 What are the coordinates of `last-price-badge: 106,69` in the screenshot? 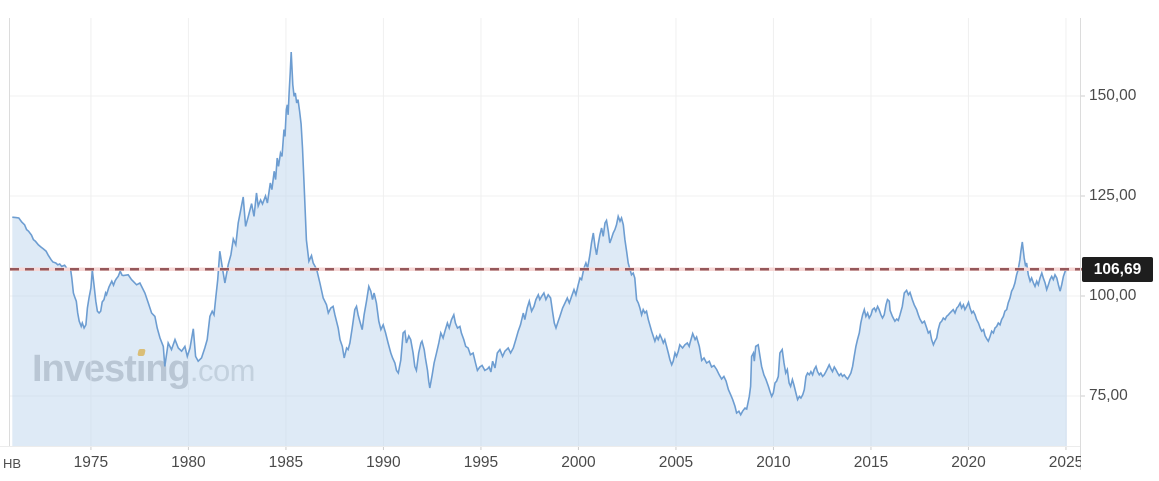 It's located at (1117, 269).